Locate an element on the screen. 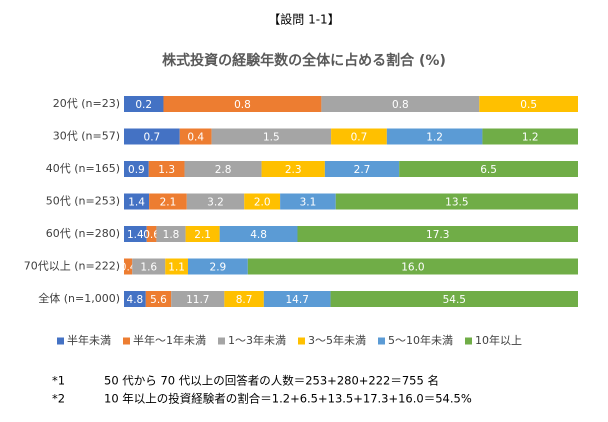 This screenshot has width=608, height=422. y-tick-label: 60代 (n=280) is located at coordinates (83, 233).